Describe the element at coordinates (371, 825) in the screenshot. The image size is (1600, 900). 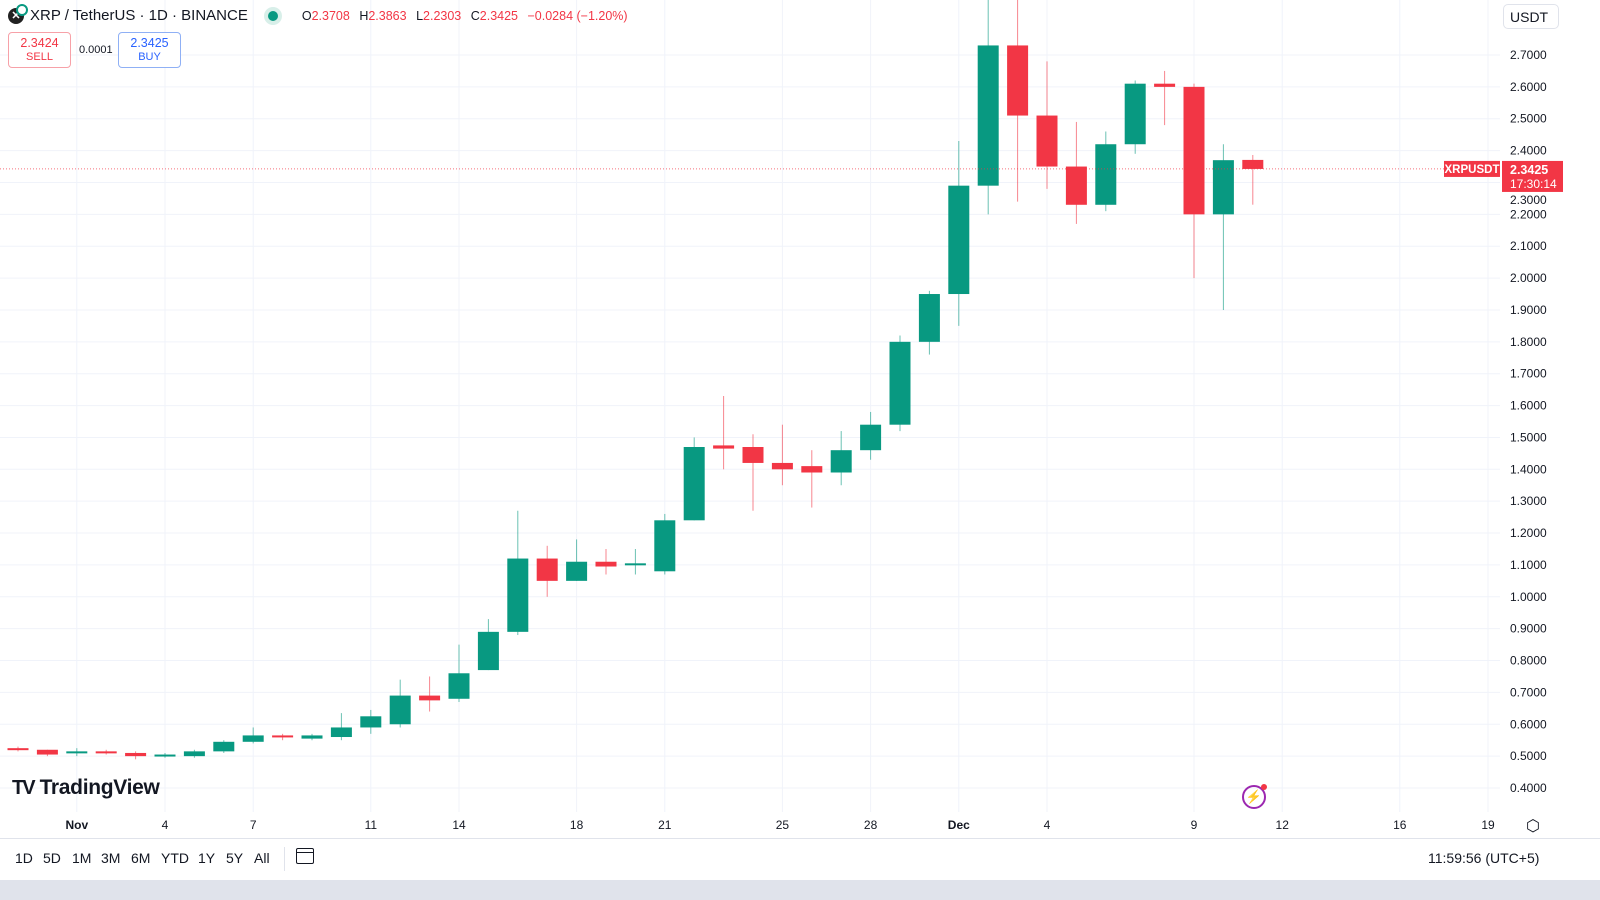
I see `x-tick-label: 11` at that location.